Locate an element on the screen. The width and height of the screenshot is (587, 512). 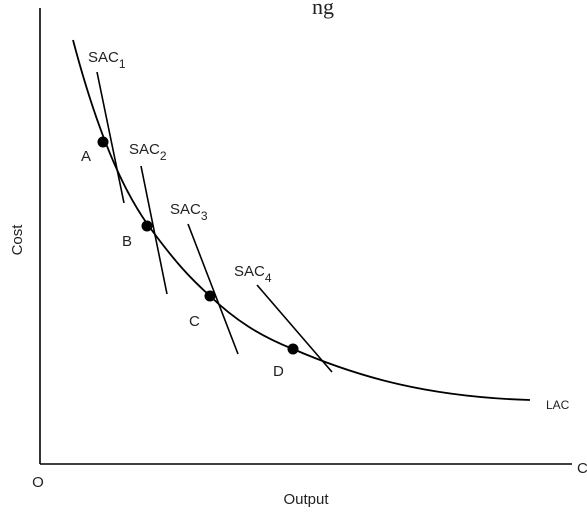
point-b-label: B is located at coordinates (127, 241).